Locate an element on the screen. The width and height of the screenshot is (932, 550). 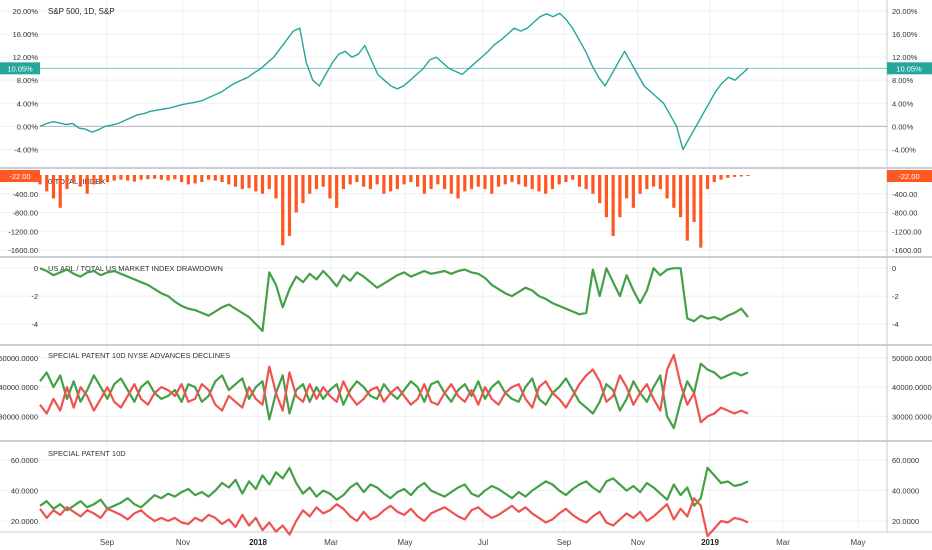
y-tick-label-right: -1600.00 is located at coordinates (907, 250).